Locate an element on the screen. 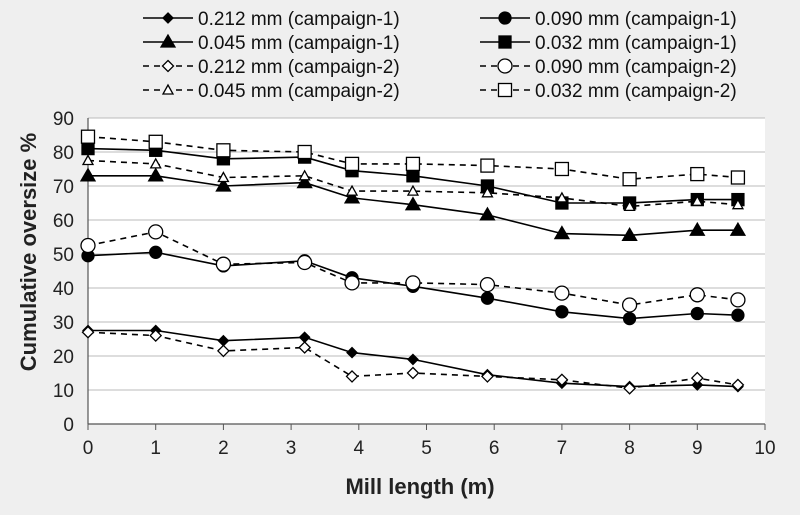  legend-label: 0.212 mm (campaign-1) is located at coordinates (299, 19).